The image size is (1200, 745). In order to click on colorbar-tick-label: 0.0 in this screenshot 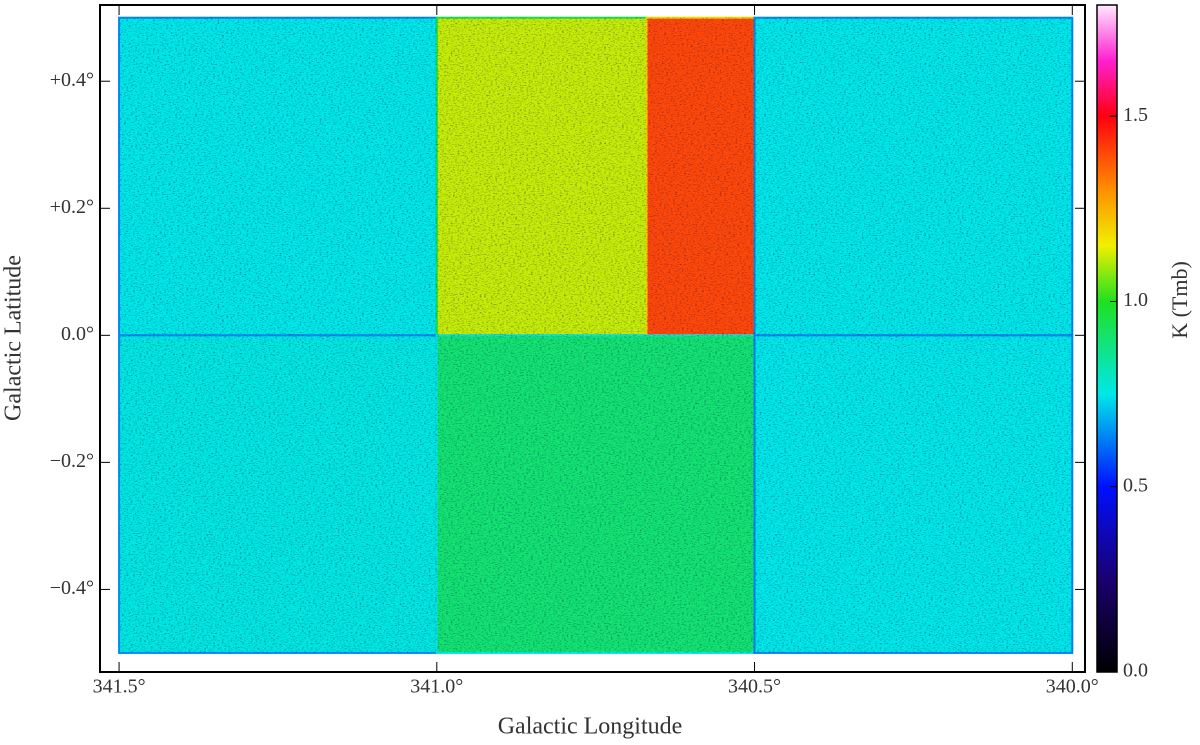, I will do `click(1135, 671)`.